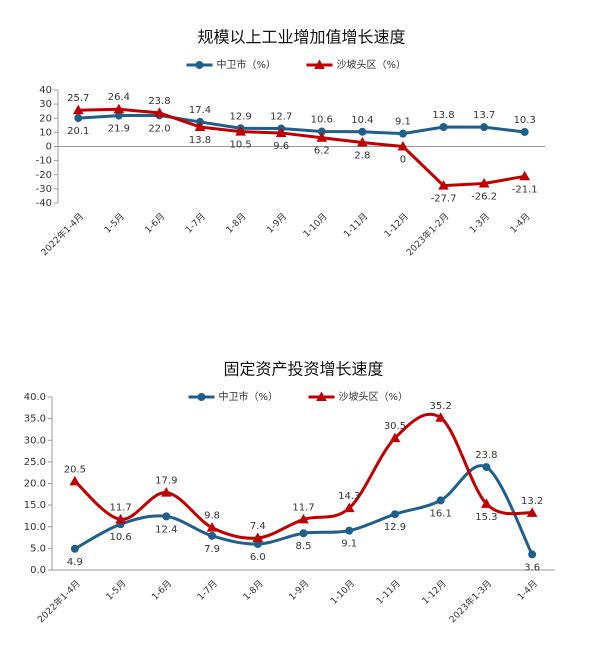 This screenshot has width=591, height=663. Describe the element at coordinates (349, 544) in the screenshot. I see `data-label: 9.1` at that location.